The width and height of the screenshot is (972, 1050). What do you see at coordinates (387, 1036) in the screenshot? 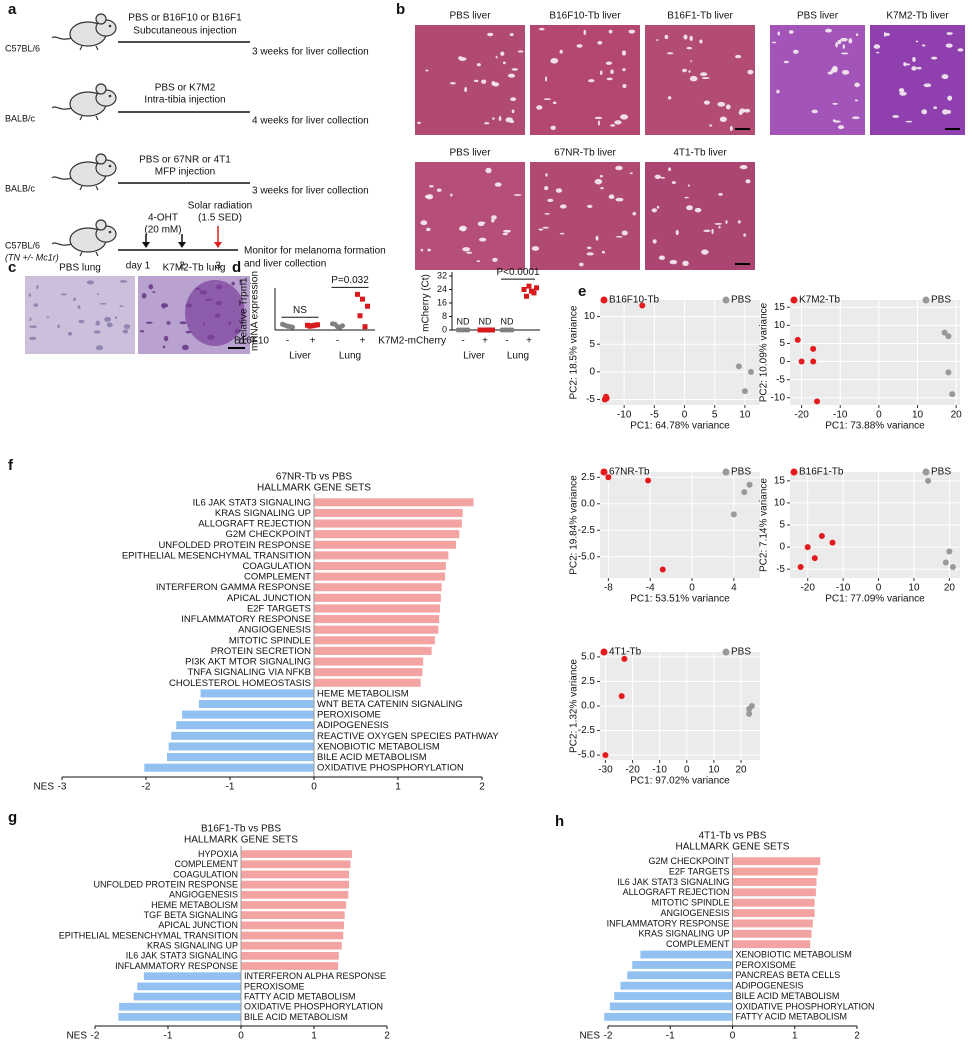
I see `x-tick-label: 2` at bounding box center [387, 1036].